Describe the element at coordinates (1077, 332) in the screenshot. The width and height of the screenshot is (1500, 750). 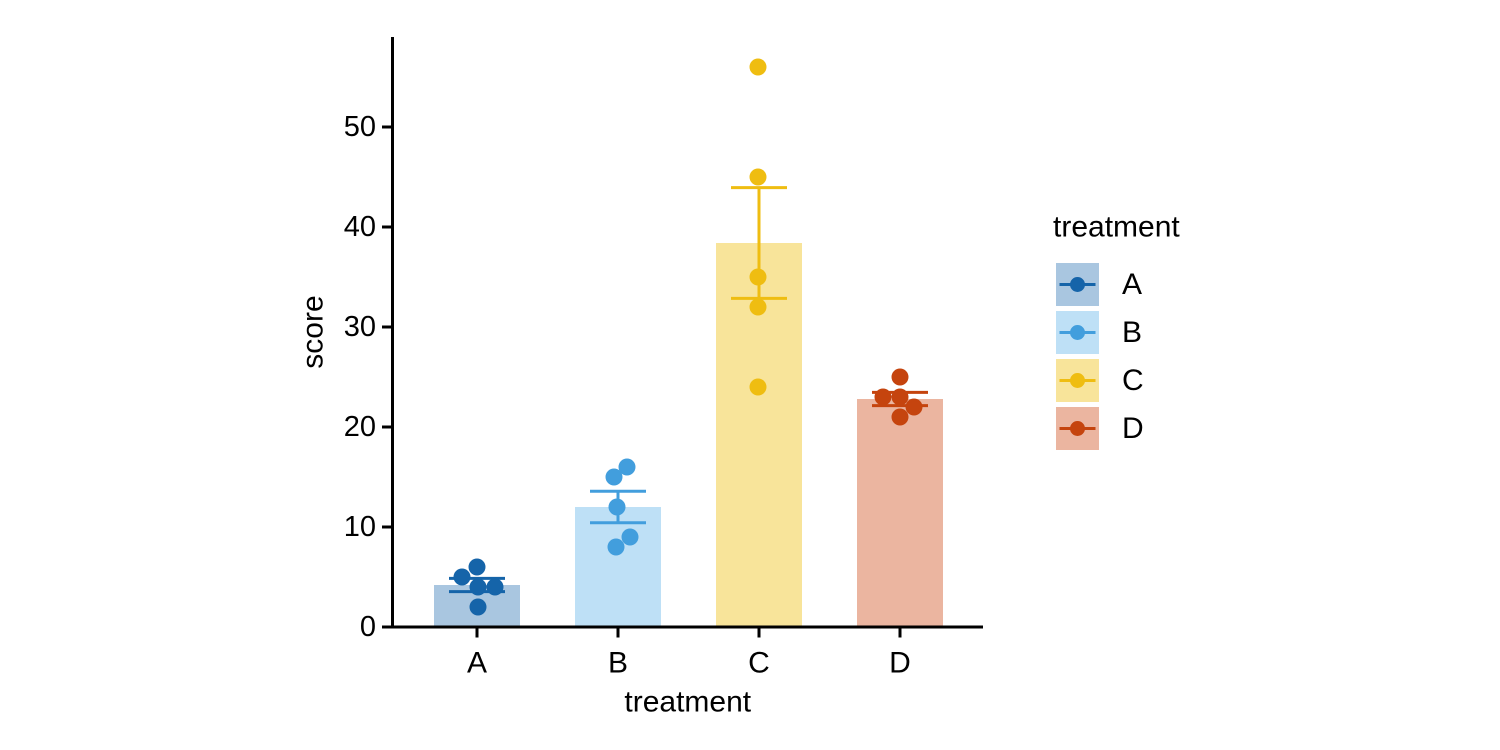
I see `legend-key-dot-B` at that location.